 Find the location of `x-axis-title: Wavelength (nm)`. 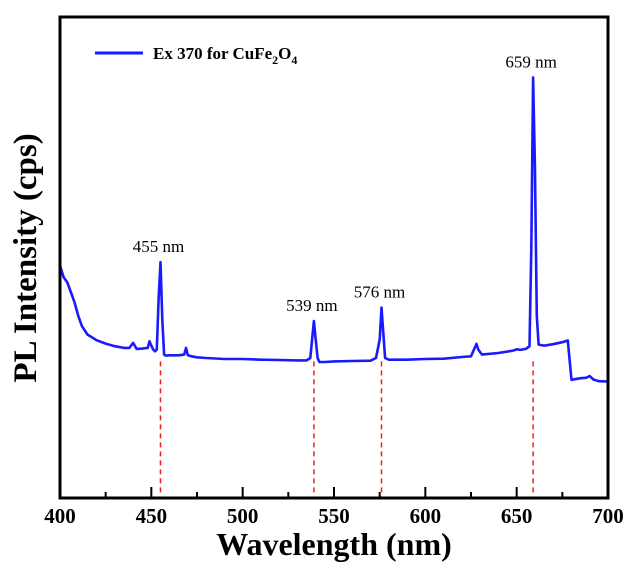

x-axis-title: Wavelength (nm) is located at coordinates (334, 544).